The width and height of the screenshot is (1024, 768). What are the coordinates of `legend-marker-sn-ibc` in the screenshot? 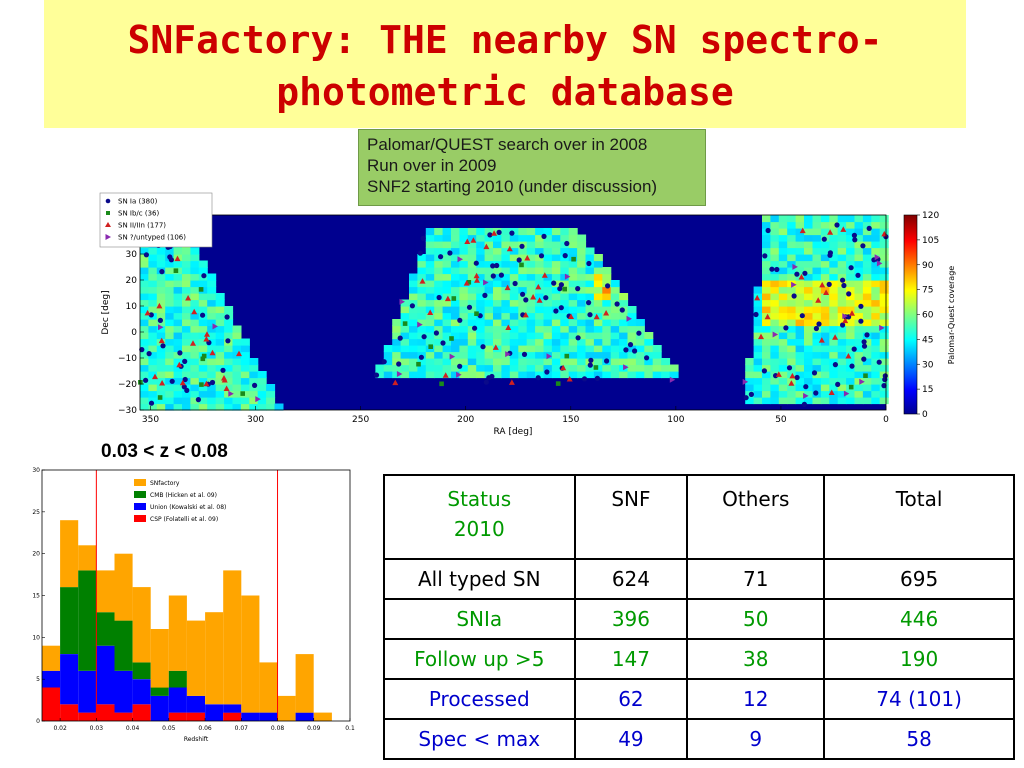 It's located at (108, 213).